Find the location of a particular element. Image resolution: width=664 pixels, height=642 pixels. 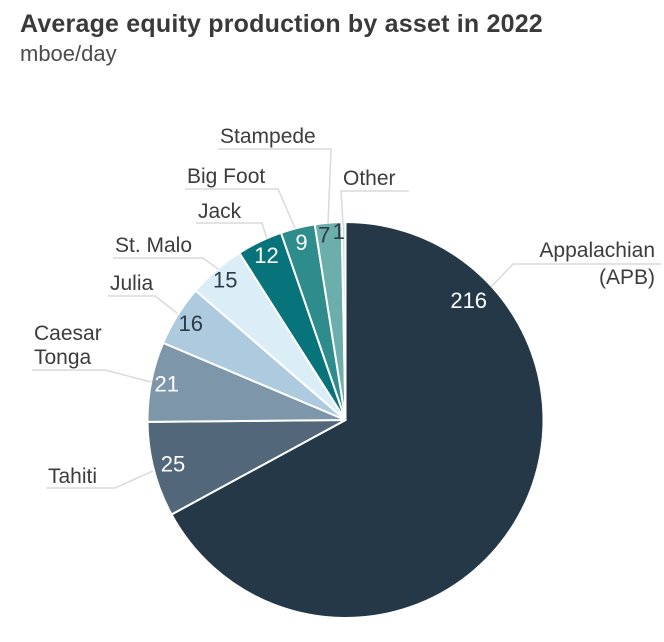

slice-label: Stampede is located at coordinates (268, 136).